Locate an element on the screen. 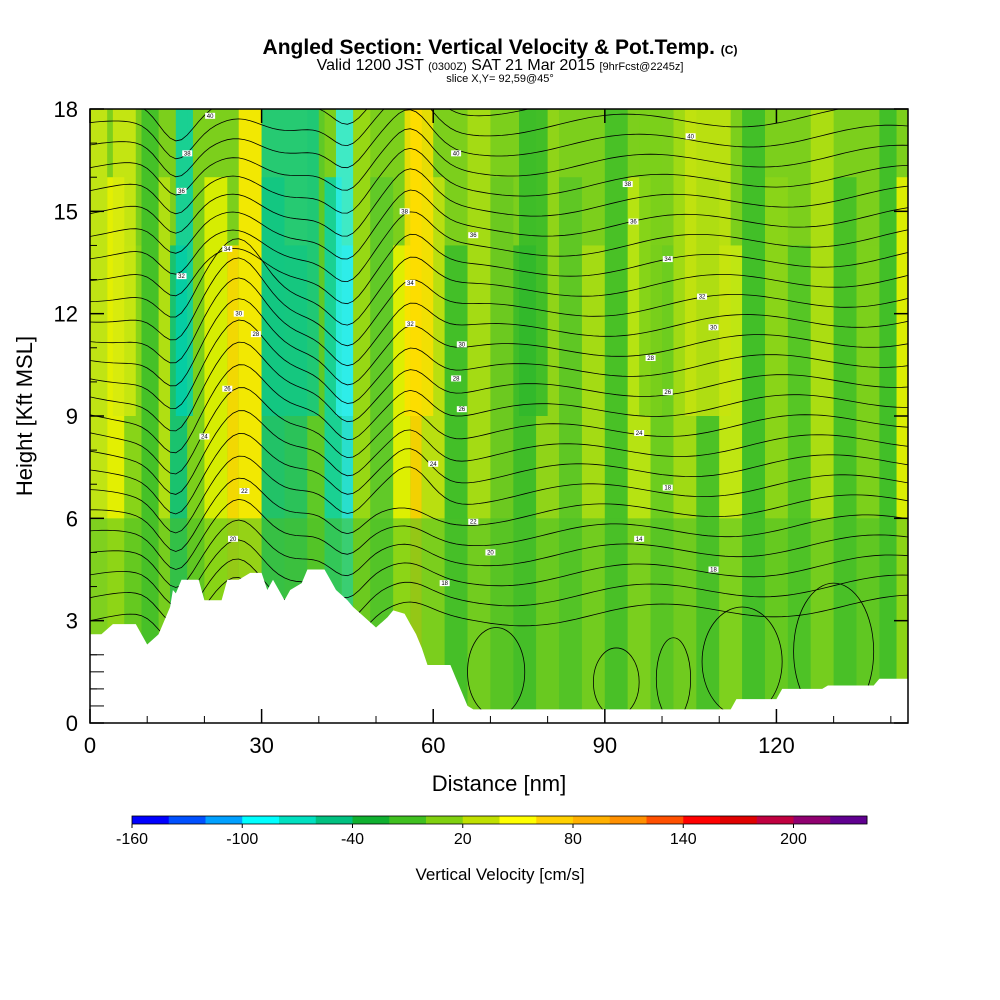 The image size is (1000, 1000). y-axis-label: Height [Kft MSL] is located at coordinates (24, 416).